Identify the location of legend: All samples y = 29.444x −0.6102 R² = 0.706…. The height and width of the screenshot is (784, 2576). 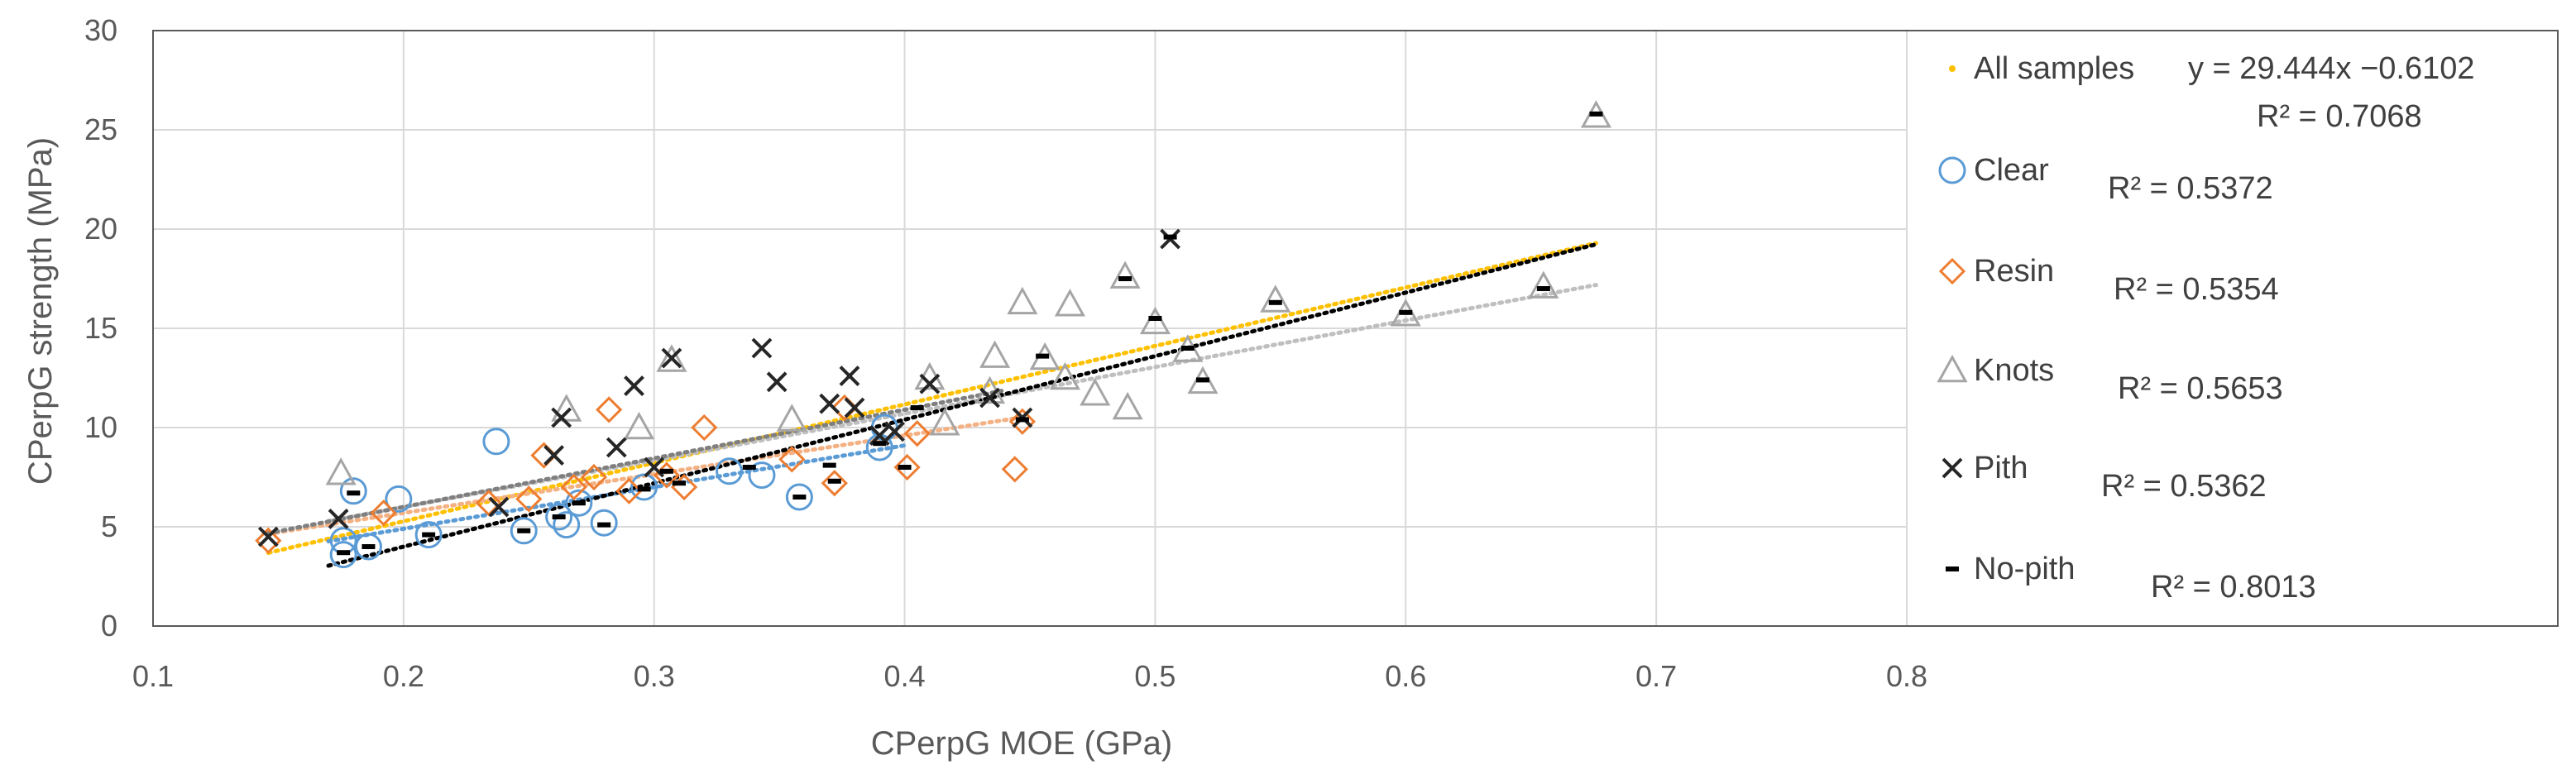
(2206, 328).